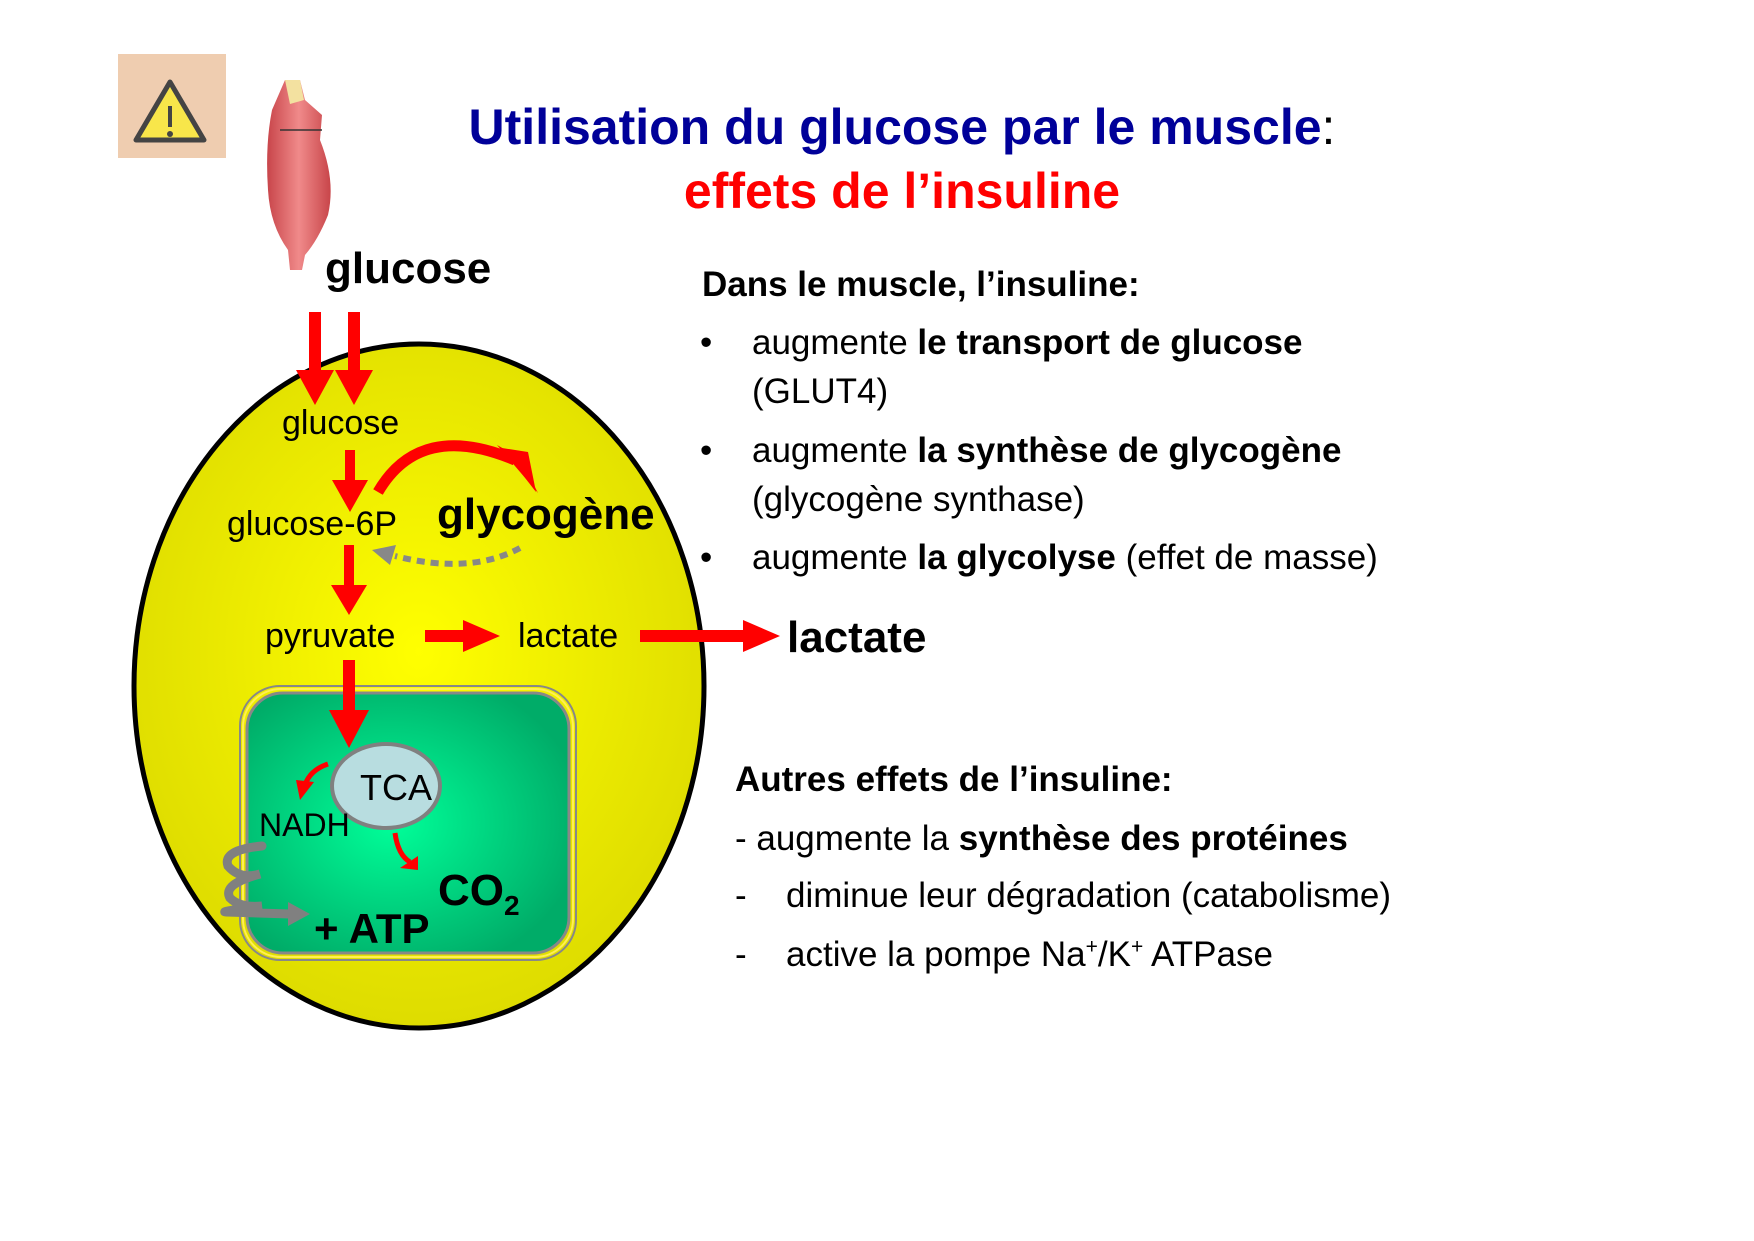 Image resolution: width=1754 pixels, height=1241 pixels. What do you see at coordinates (918, 499) in the screenshot?
I see `list-item-detail: (glycogène synthase)` at bounding box center [918, 499].